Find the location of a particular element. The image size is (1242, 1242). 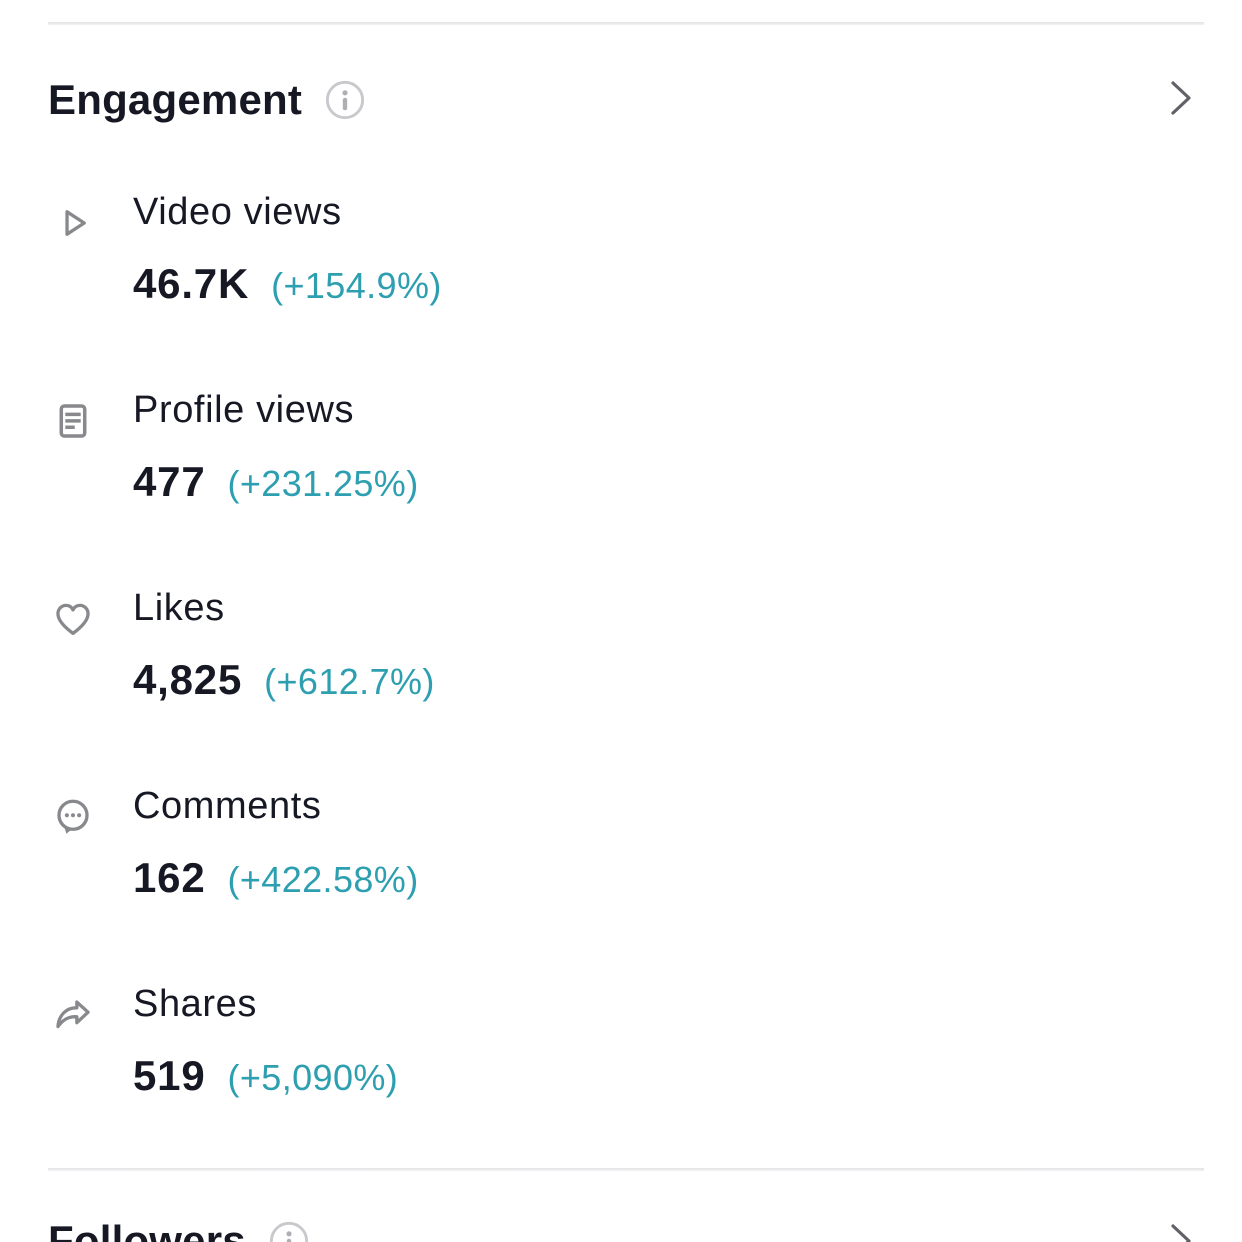

metric-value-line: 477 (+231.25%) is located at coordinates (276, 483).